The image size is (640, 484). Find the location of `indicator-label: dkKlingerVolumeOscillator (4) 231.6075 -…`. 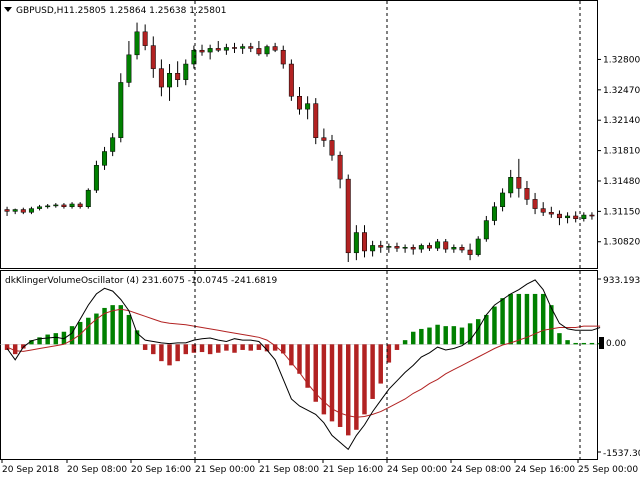

indicator-label: dkKlingerVolumeOscillator (4) 231.6075 -… is located at coordinates (141, 281).